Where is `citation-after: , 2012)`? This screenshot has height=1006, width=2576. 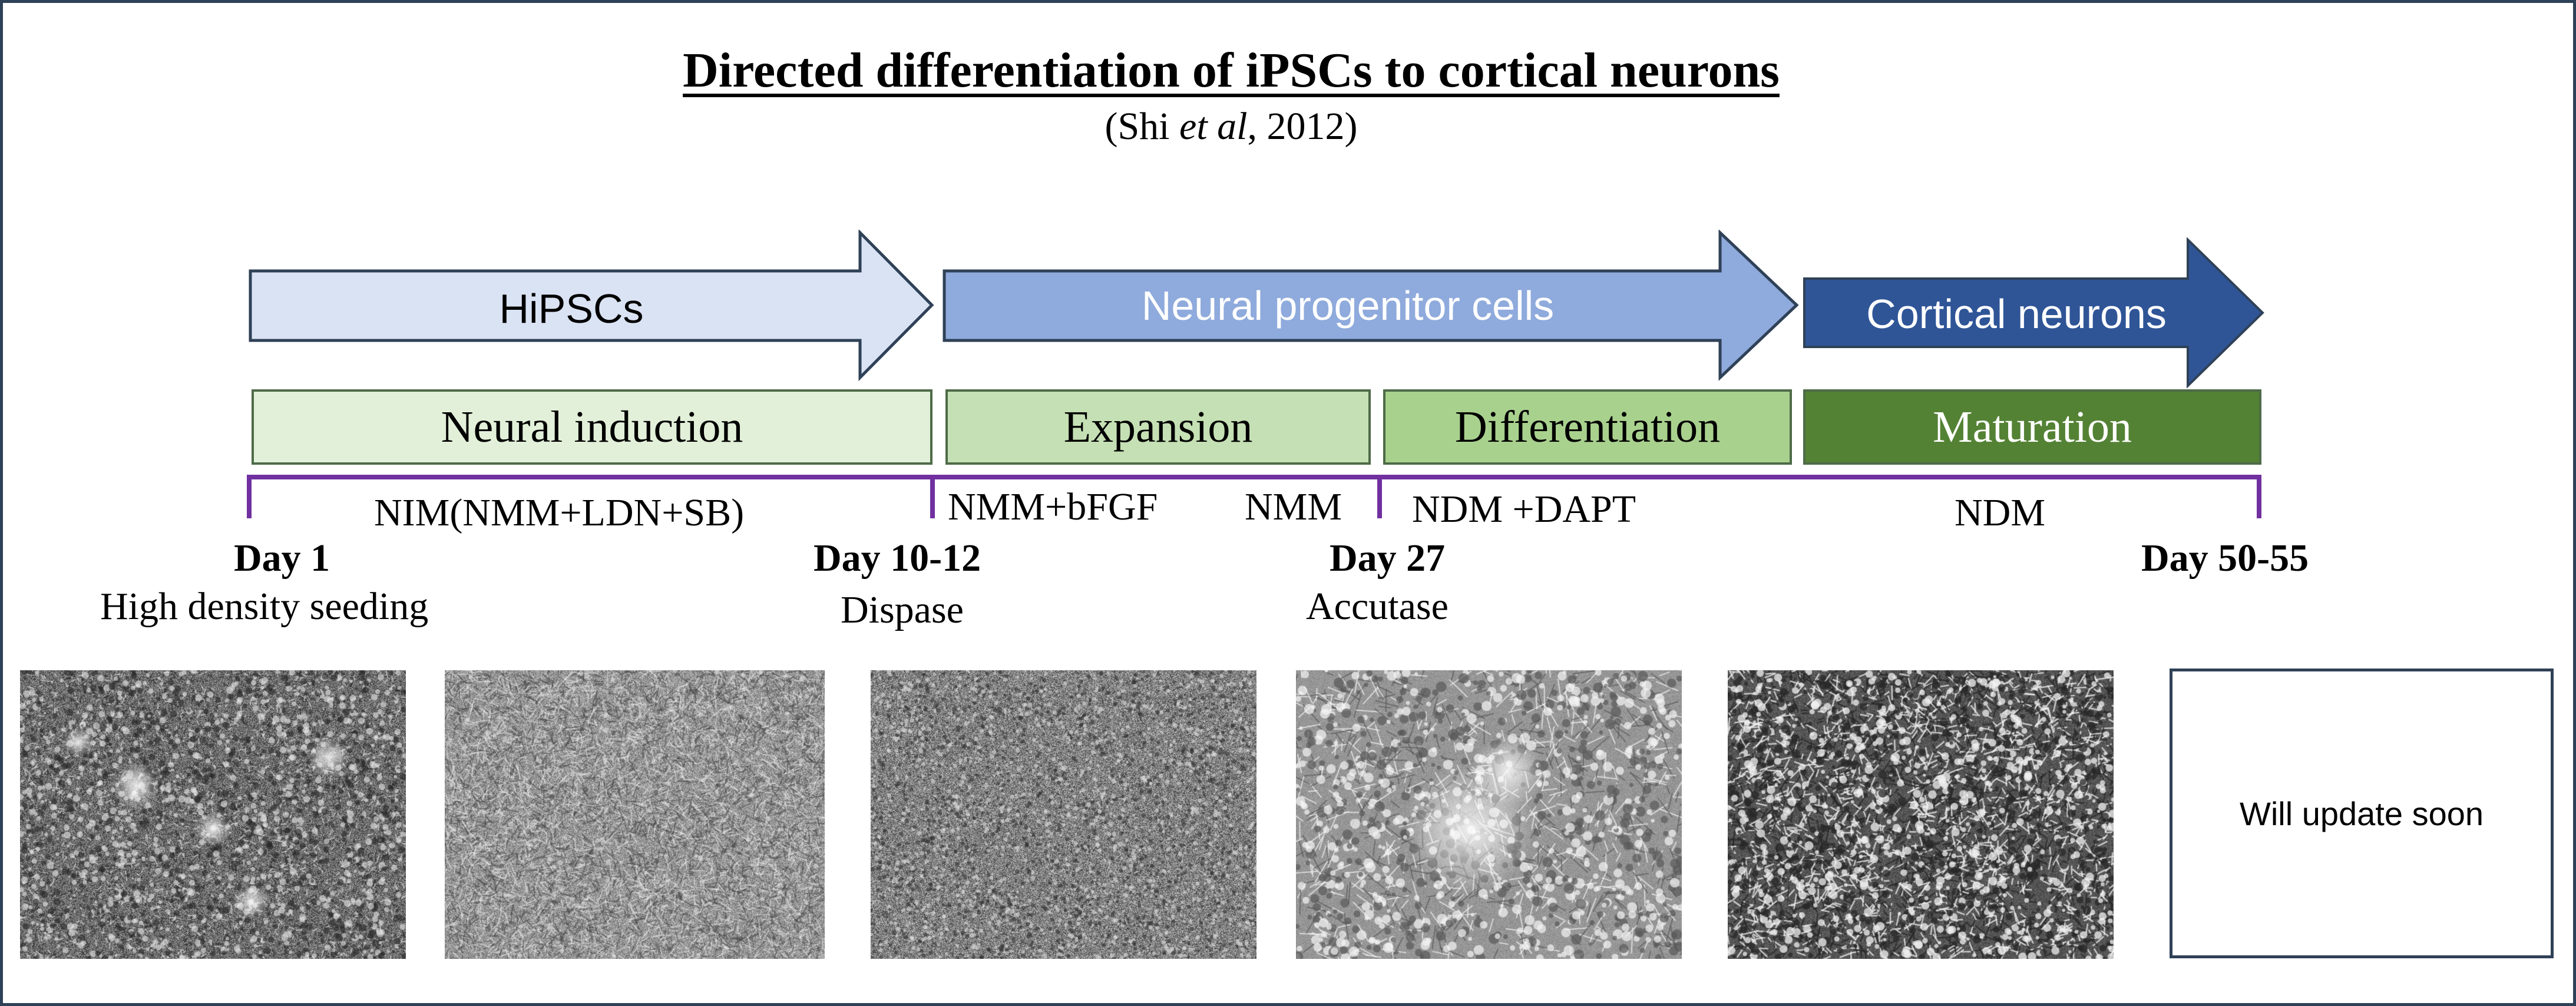 citation-after: , 2012) is located at coordinates (1302, 126).